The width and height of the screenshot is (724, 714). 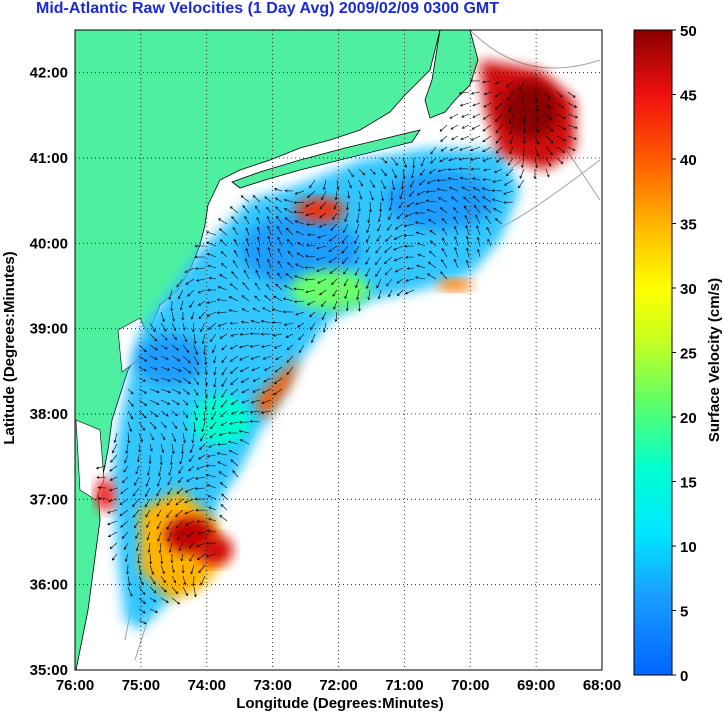 What do you see at coordinates (688, 547) in the screenshot?
I see `colorbar-tick-label: 10` at bounding box center [688, 547].